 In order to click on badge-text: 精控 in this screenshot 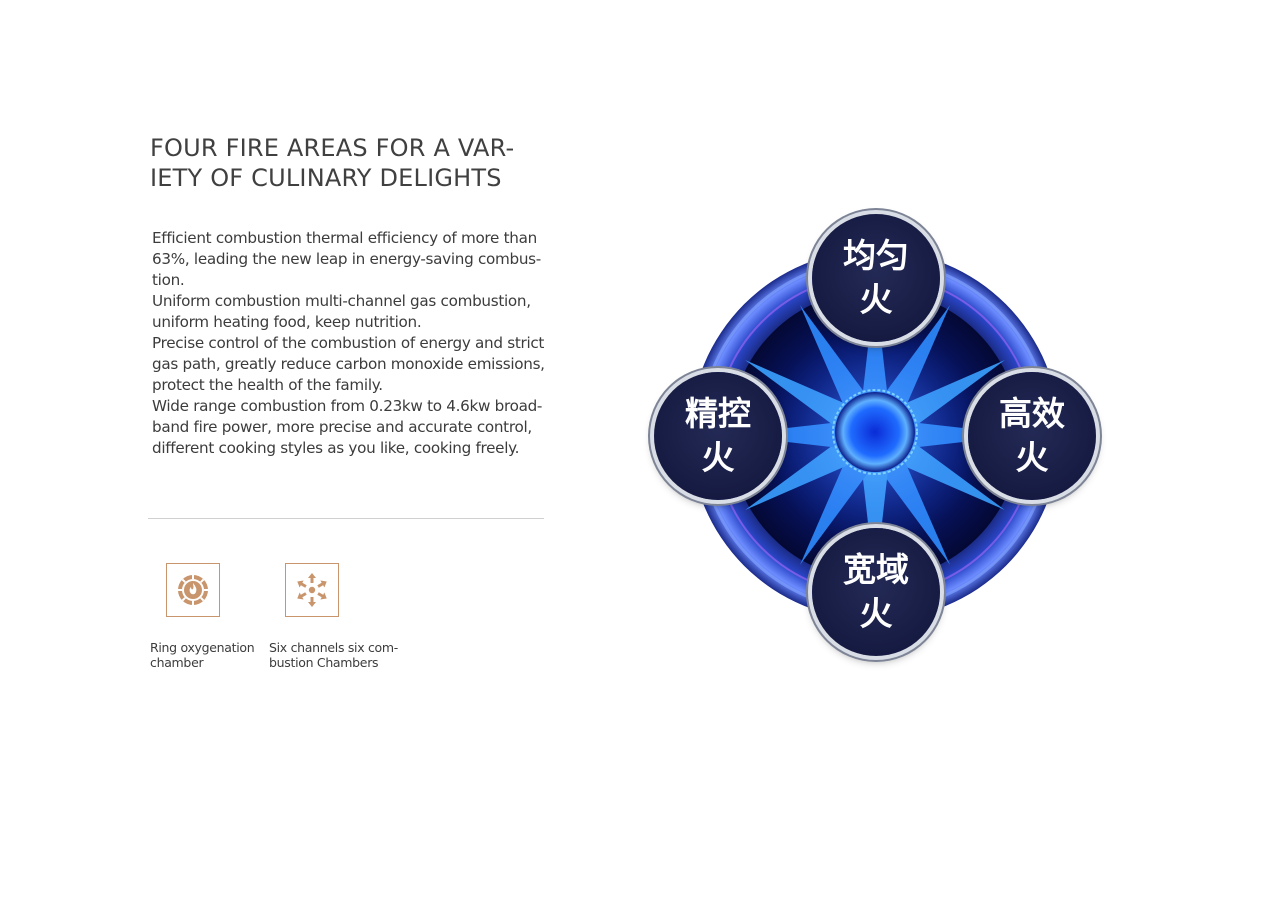, I will do `click(718, 413)`.